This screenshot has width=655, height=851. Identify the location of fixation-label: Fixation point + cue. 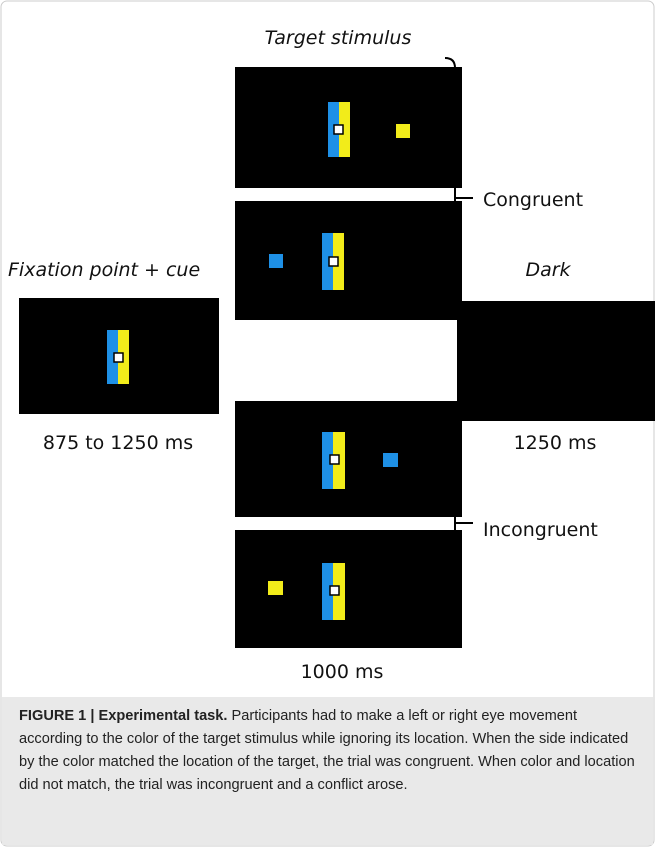
(104, 270).